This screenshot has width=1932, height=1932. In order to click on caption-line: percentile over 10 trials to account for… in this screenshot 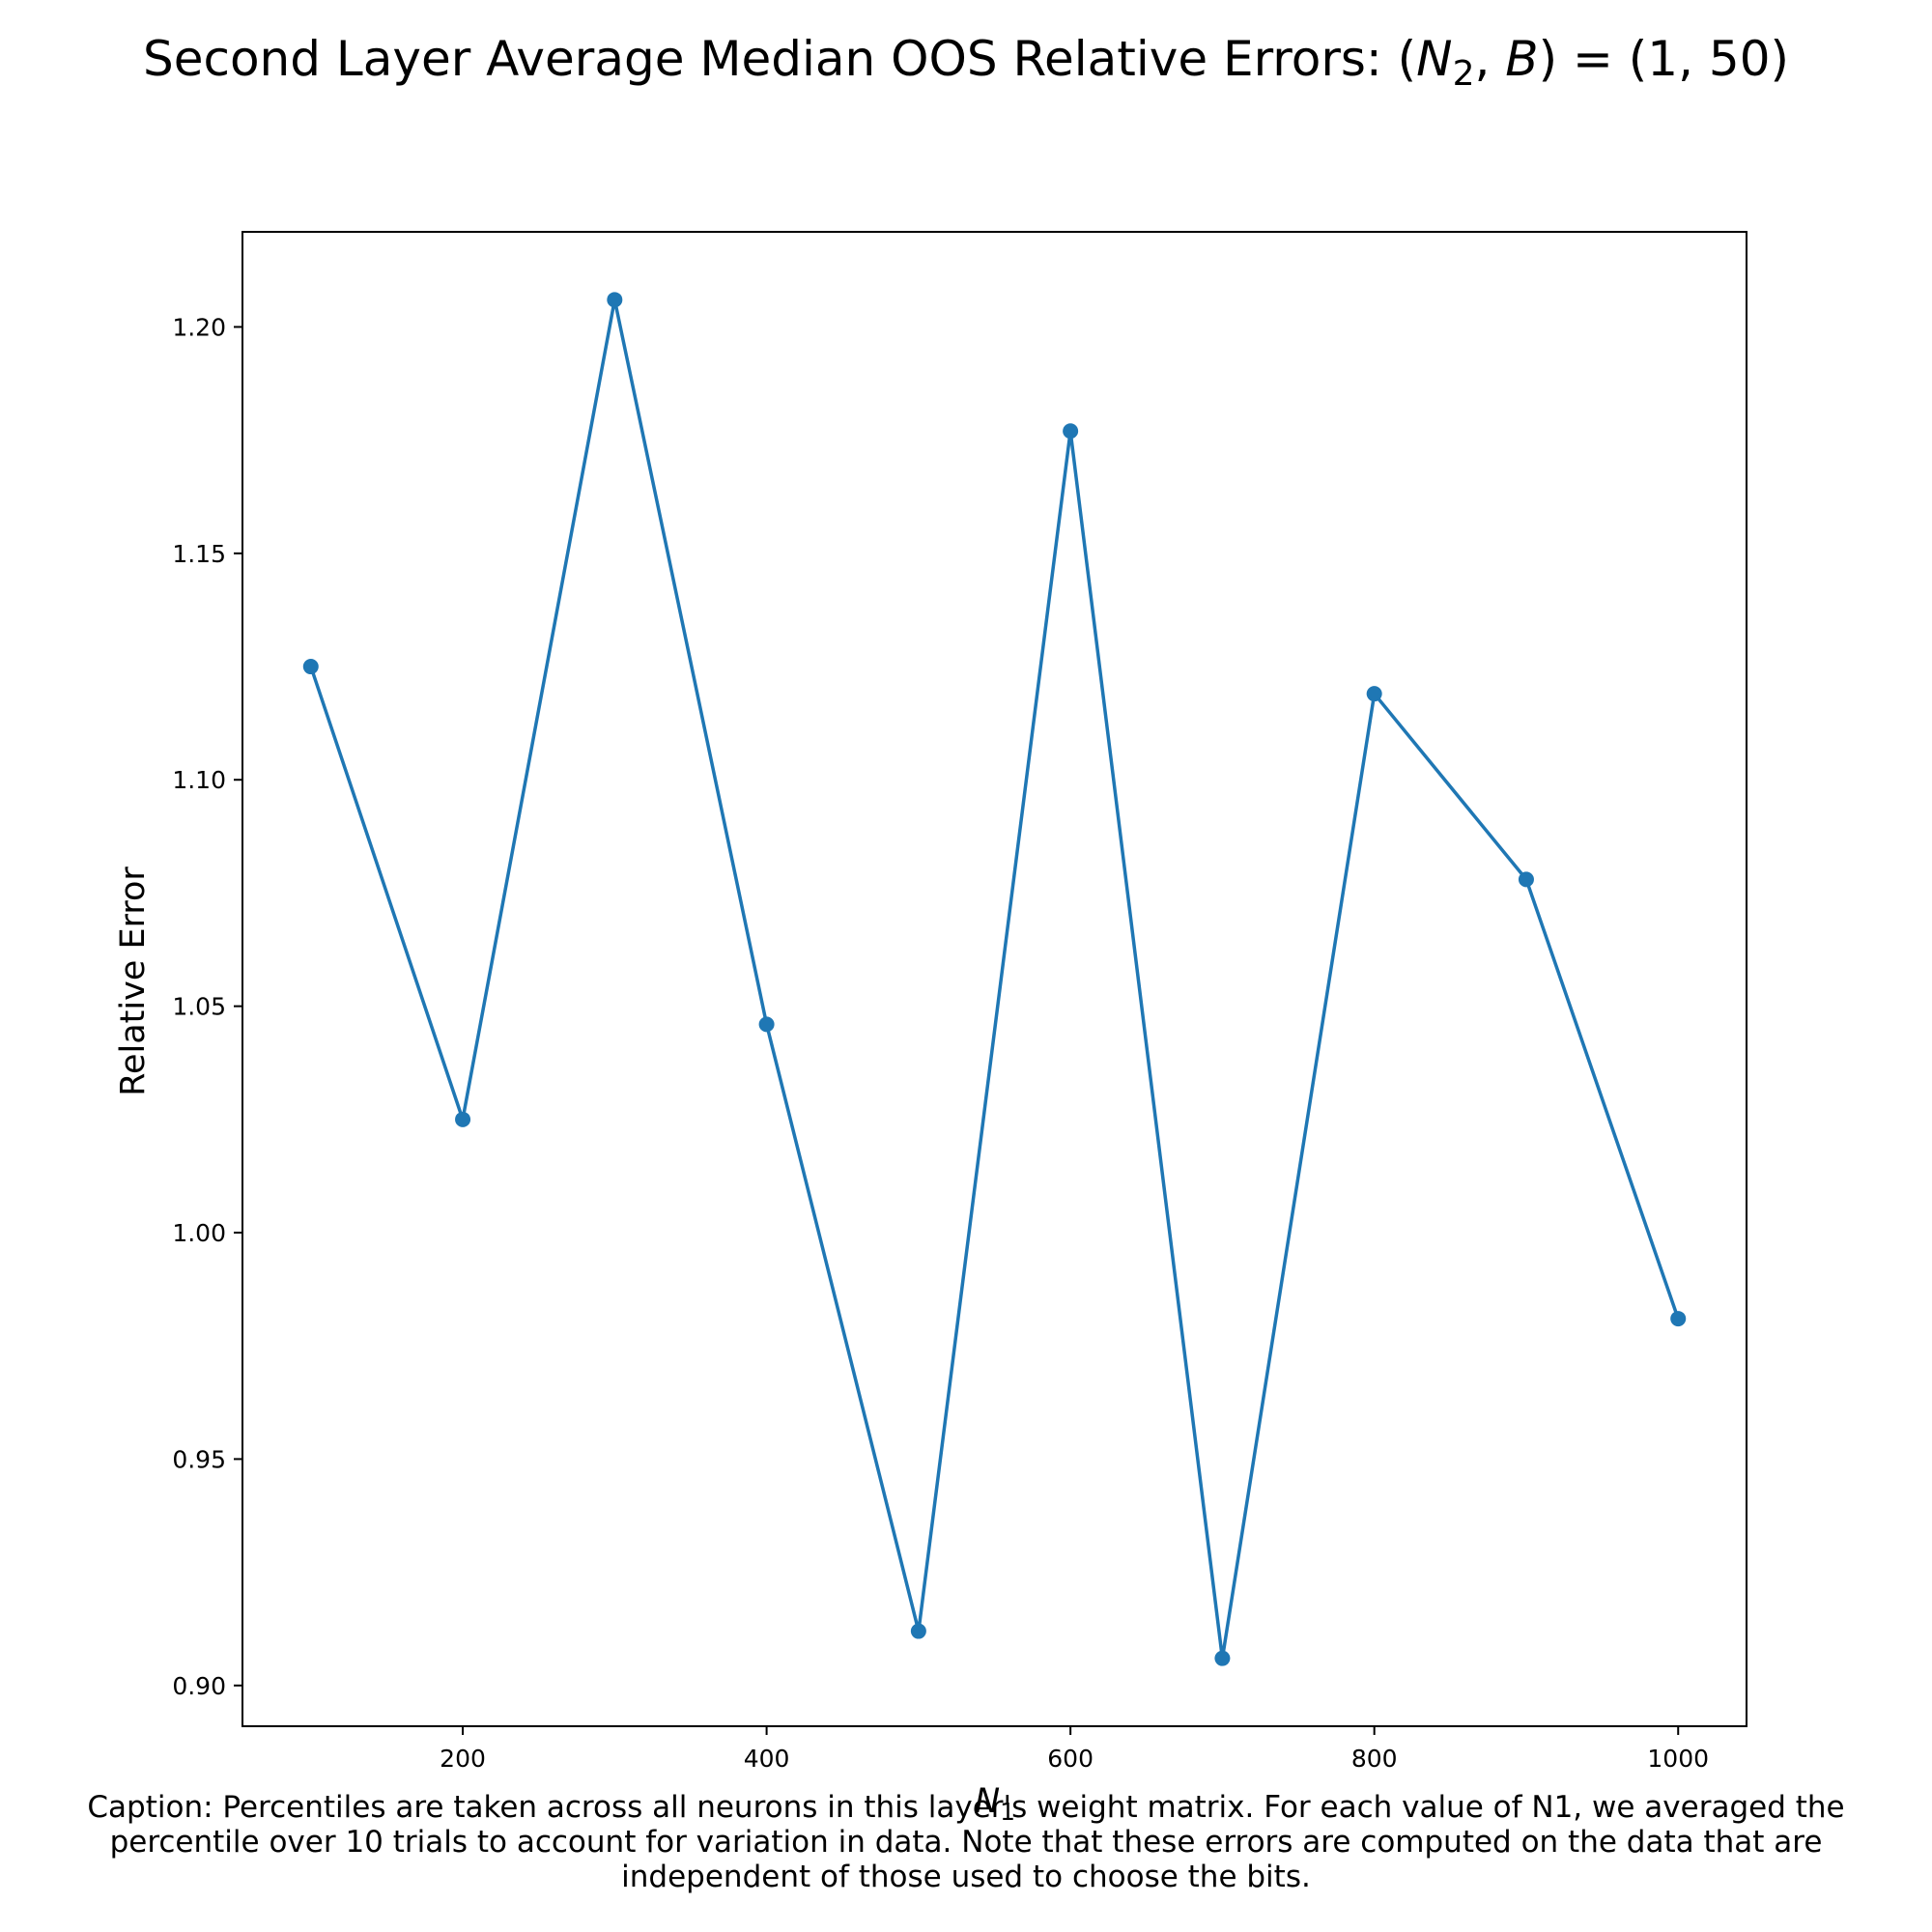, I will do `click(966, 1842)`.